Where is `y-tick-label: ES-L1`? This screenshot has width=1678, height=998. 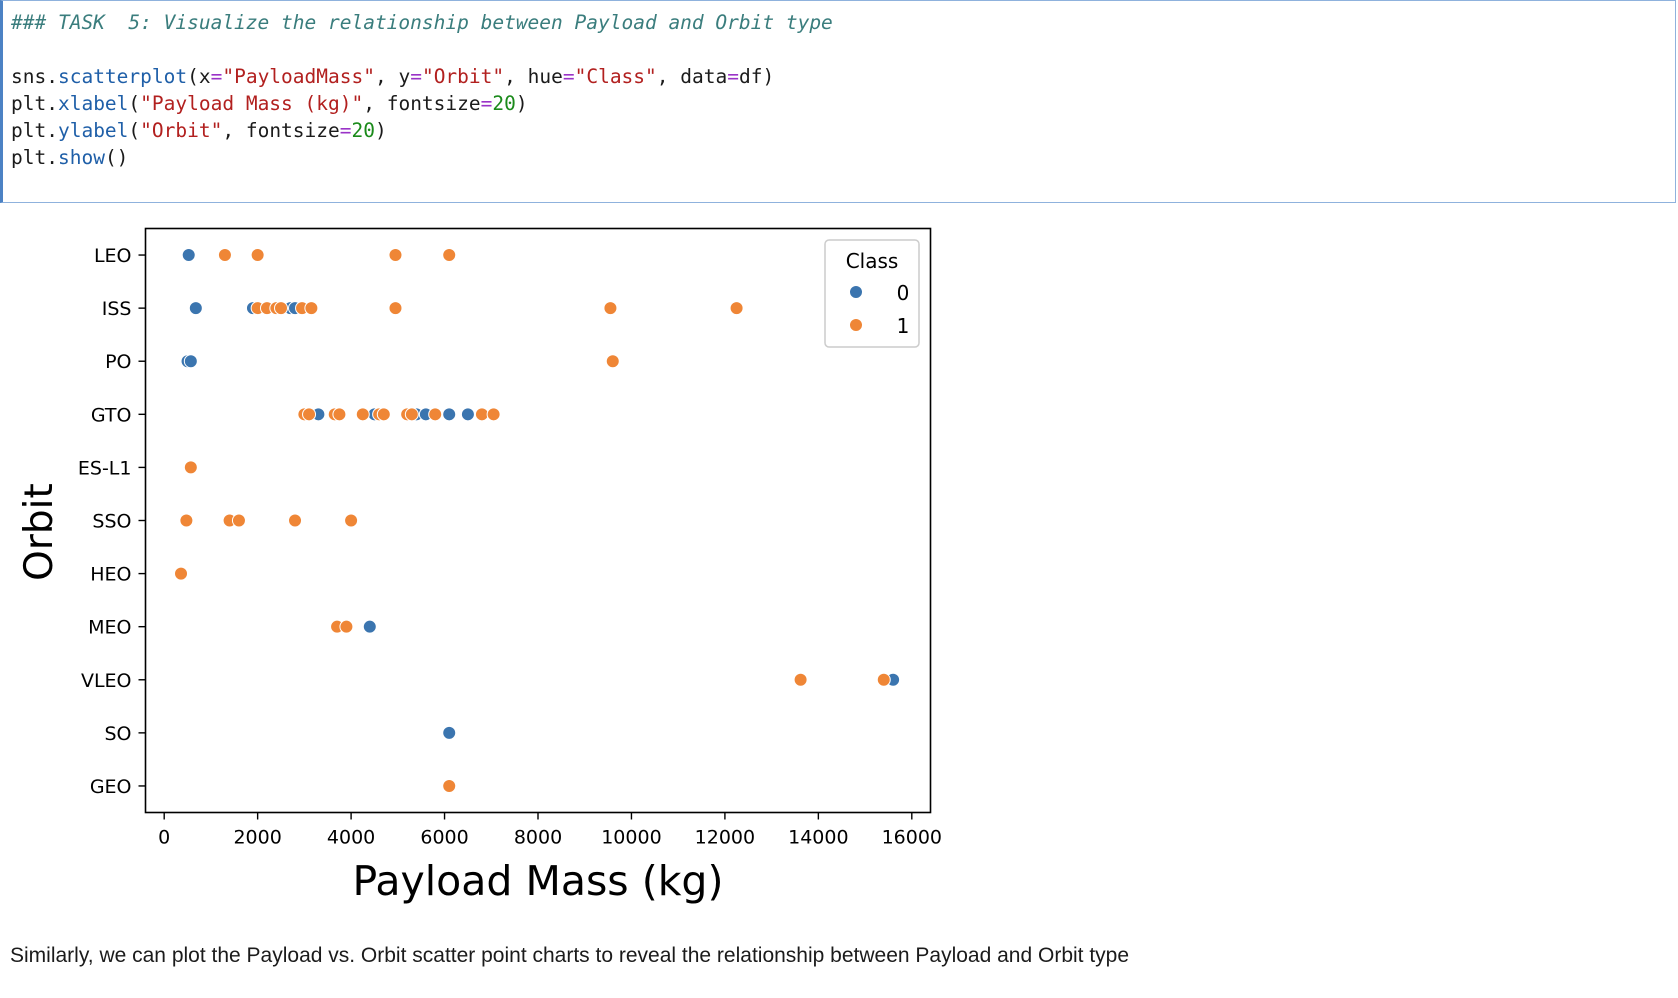
y-tick-label: ES-L1 is located at coordinates (105, 468).